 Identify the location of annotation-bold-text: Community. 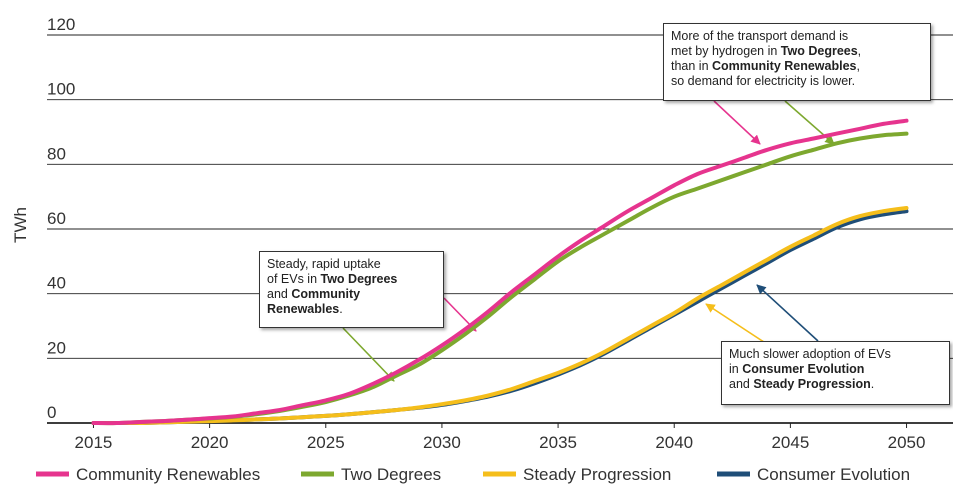
(326, 294).